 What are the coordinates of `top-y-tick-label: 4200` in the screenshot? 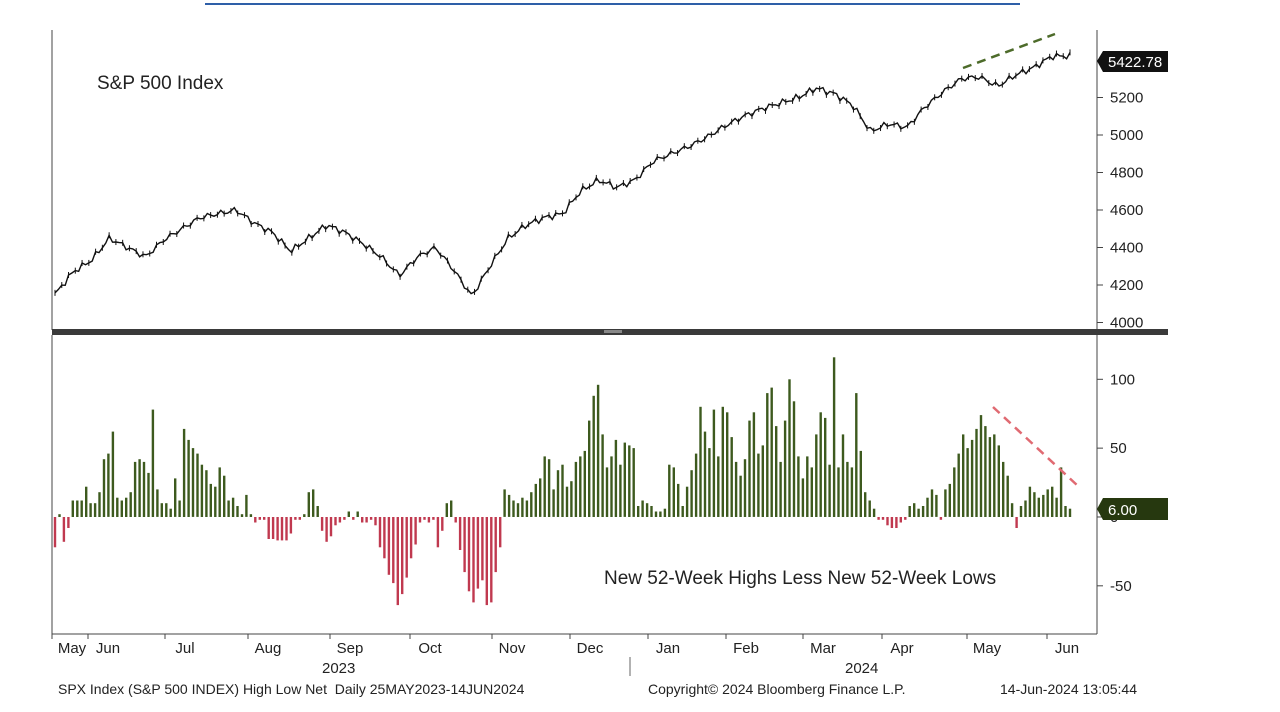 It's located at (1126, 285).